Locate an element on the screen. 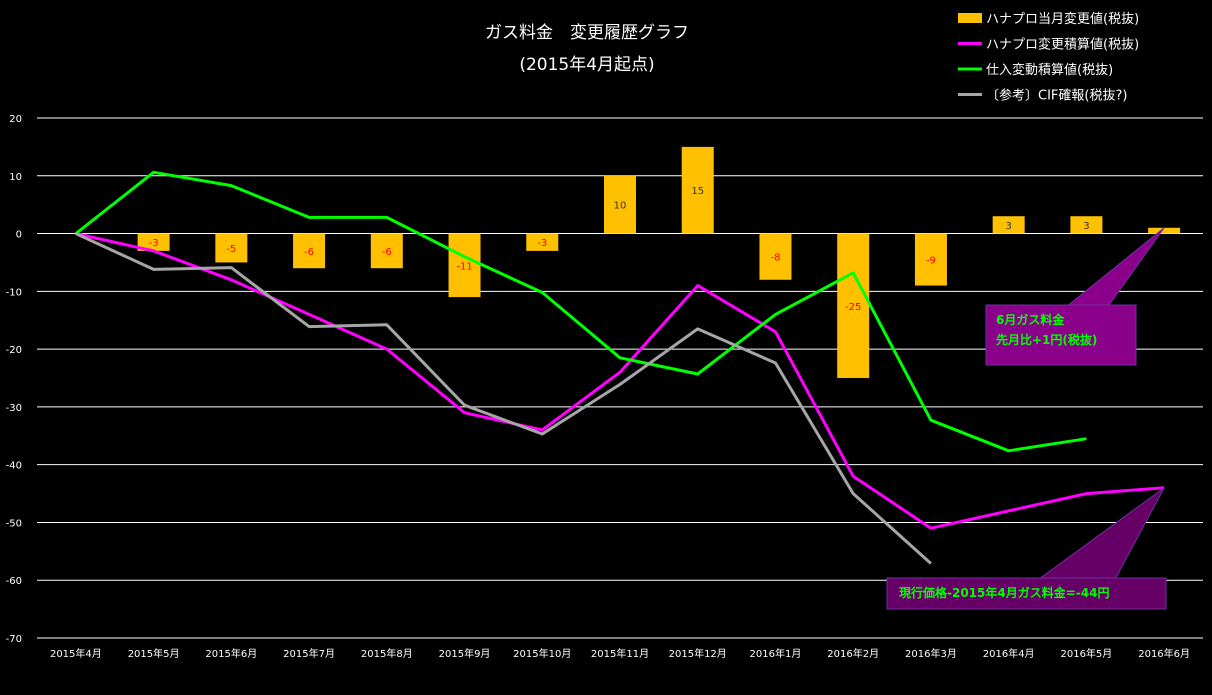 The width and height of the screenshot is (1212, 695). legend-swatch is located at coordinates (970, 18).